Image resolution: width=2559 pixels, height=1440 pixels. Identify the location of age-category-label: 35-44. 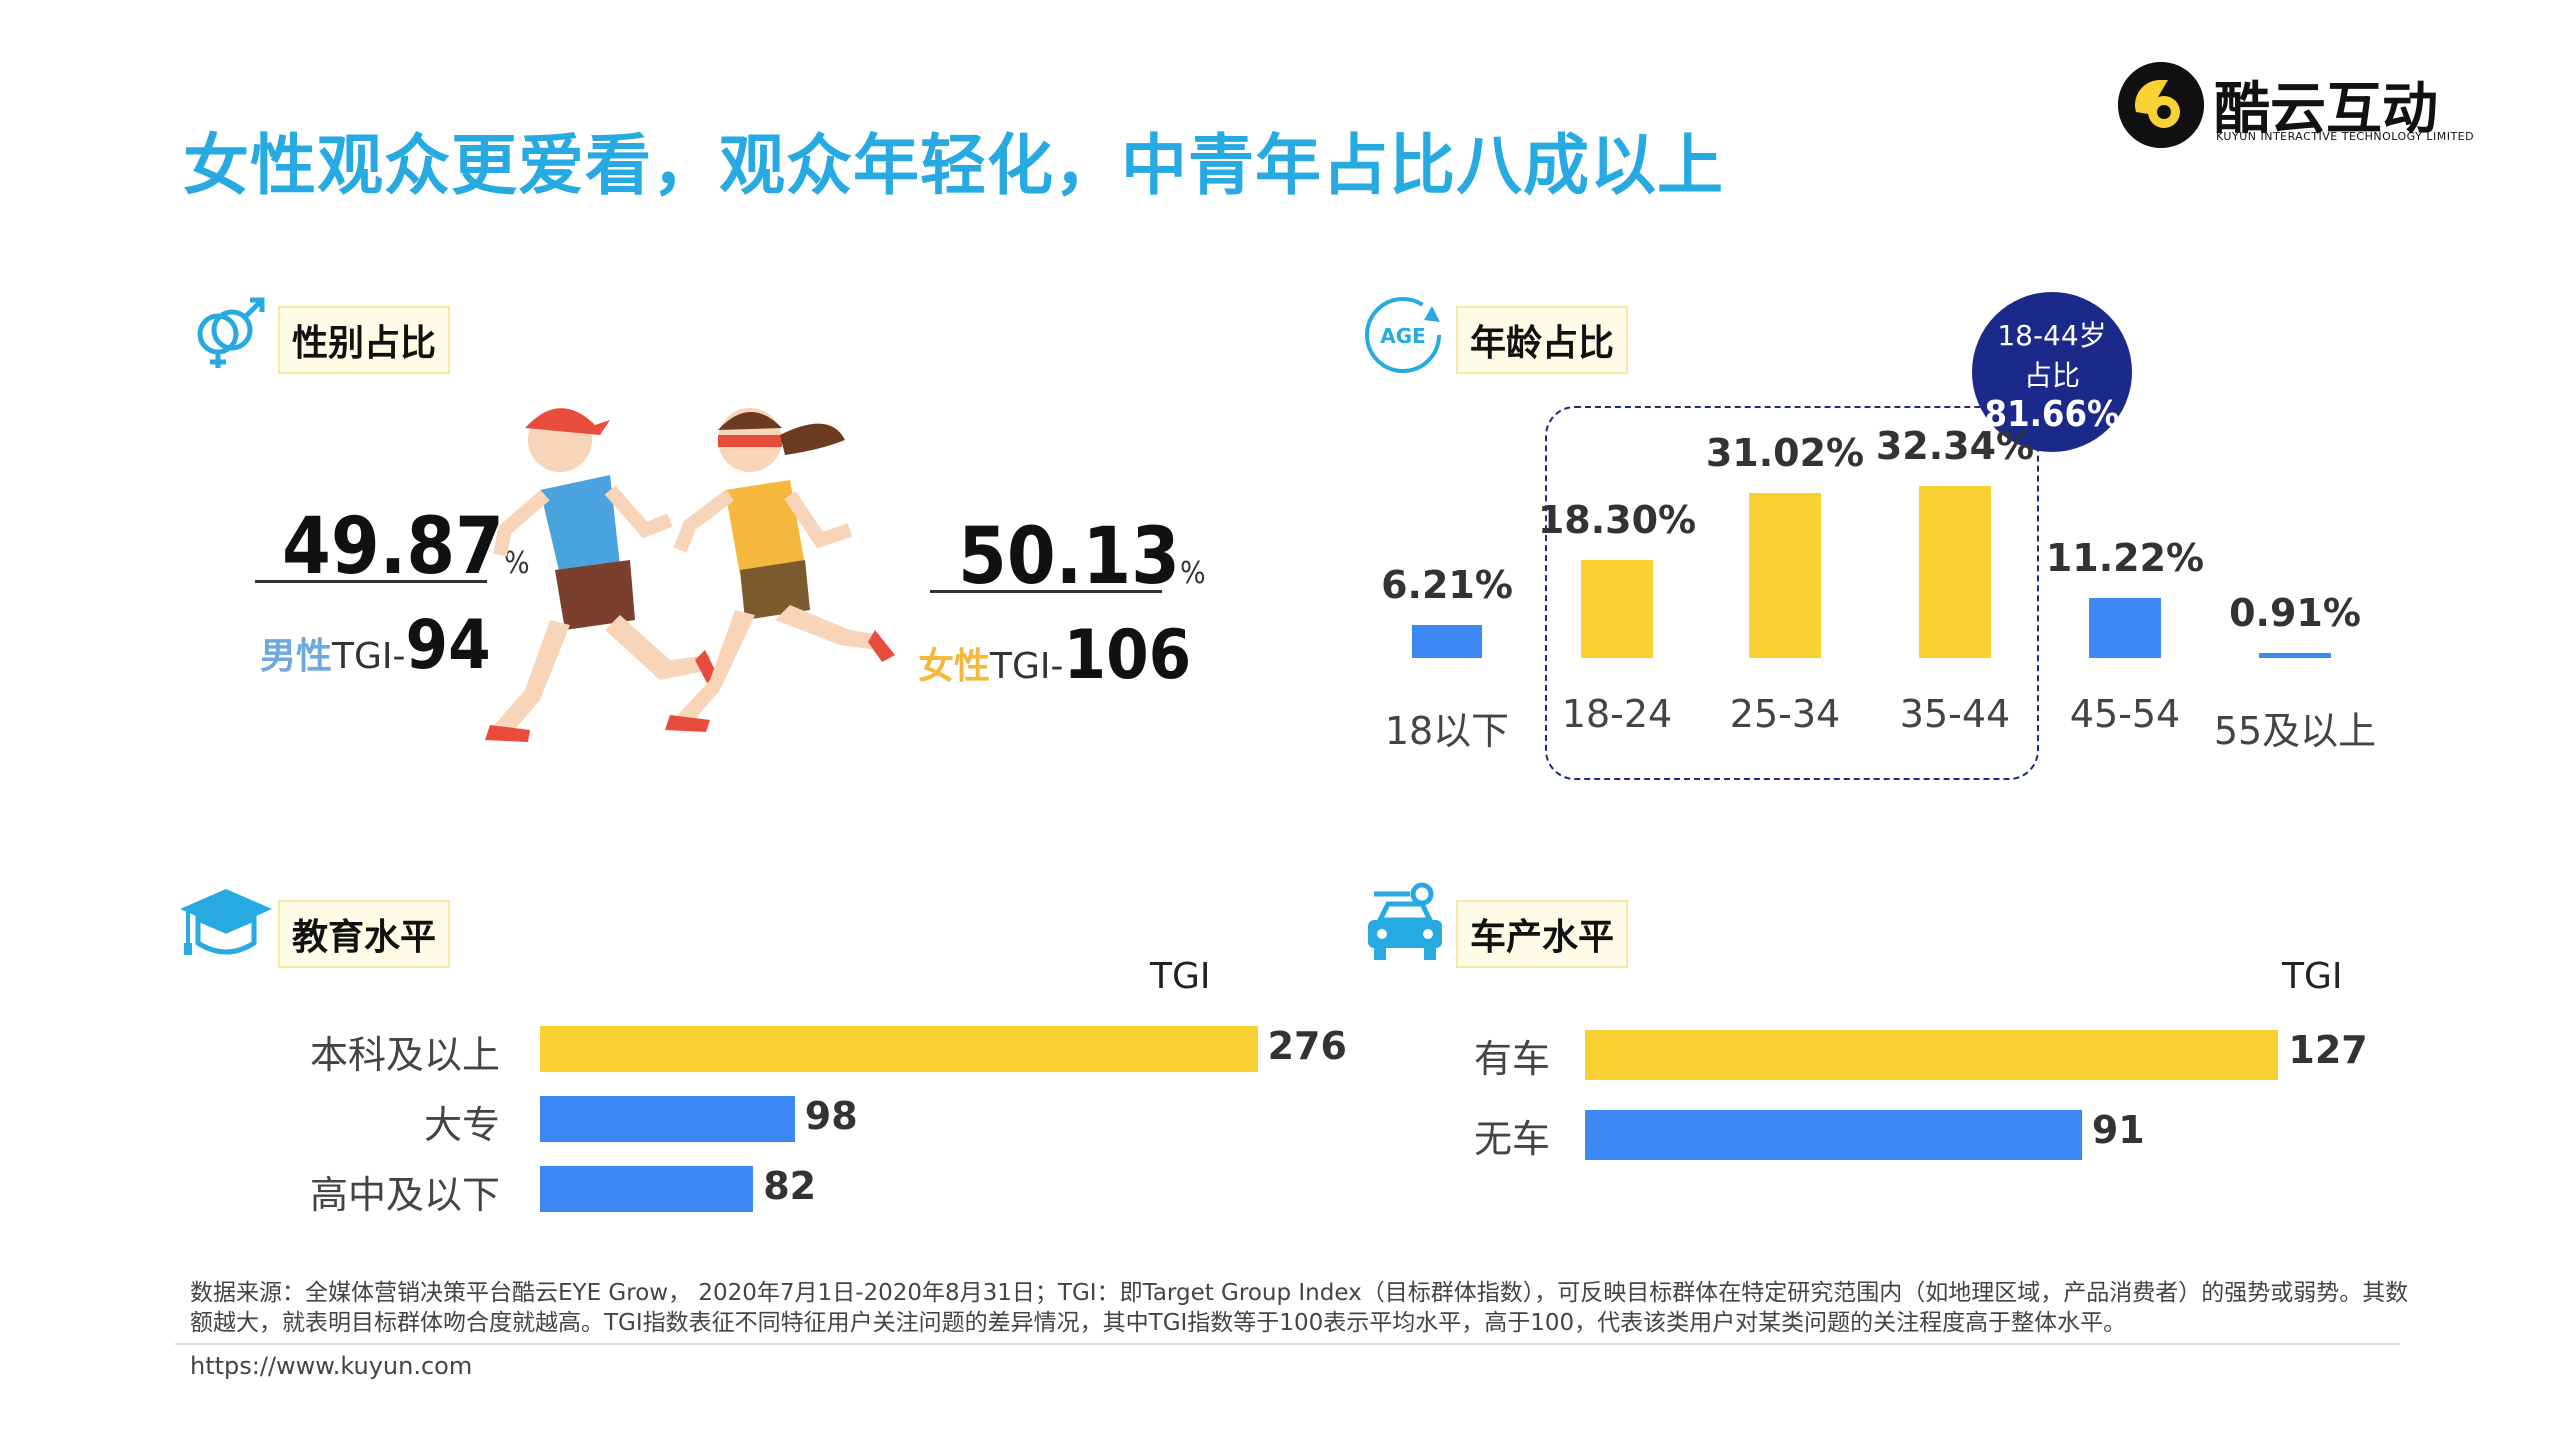
(1955, 714).